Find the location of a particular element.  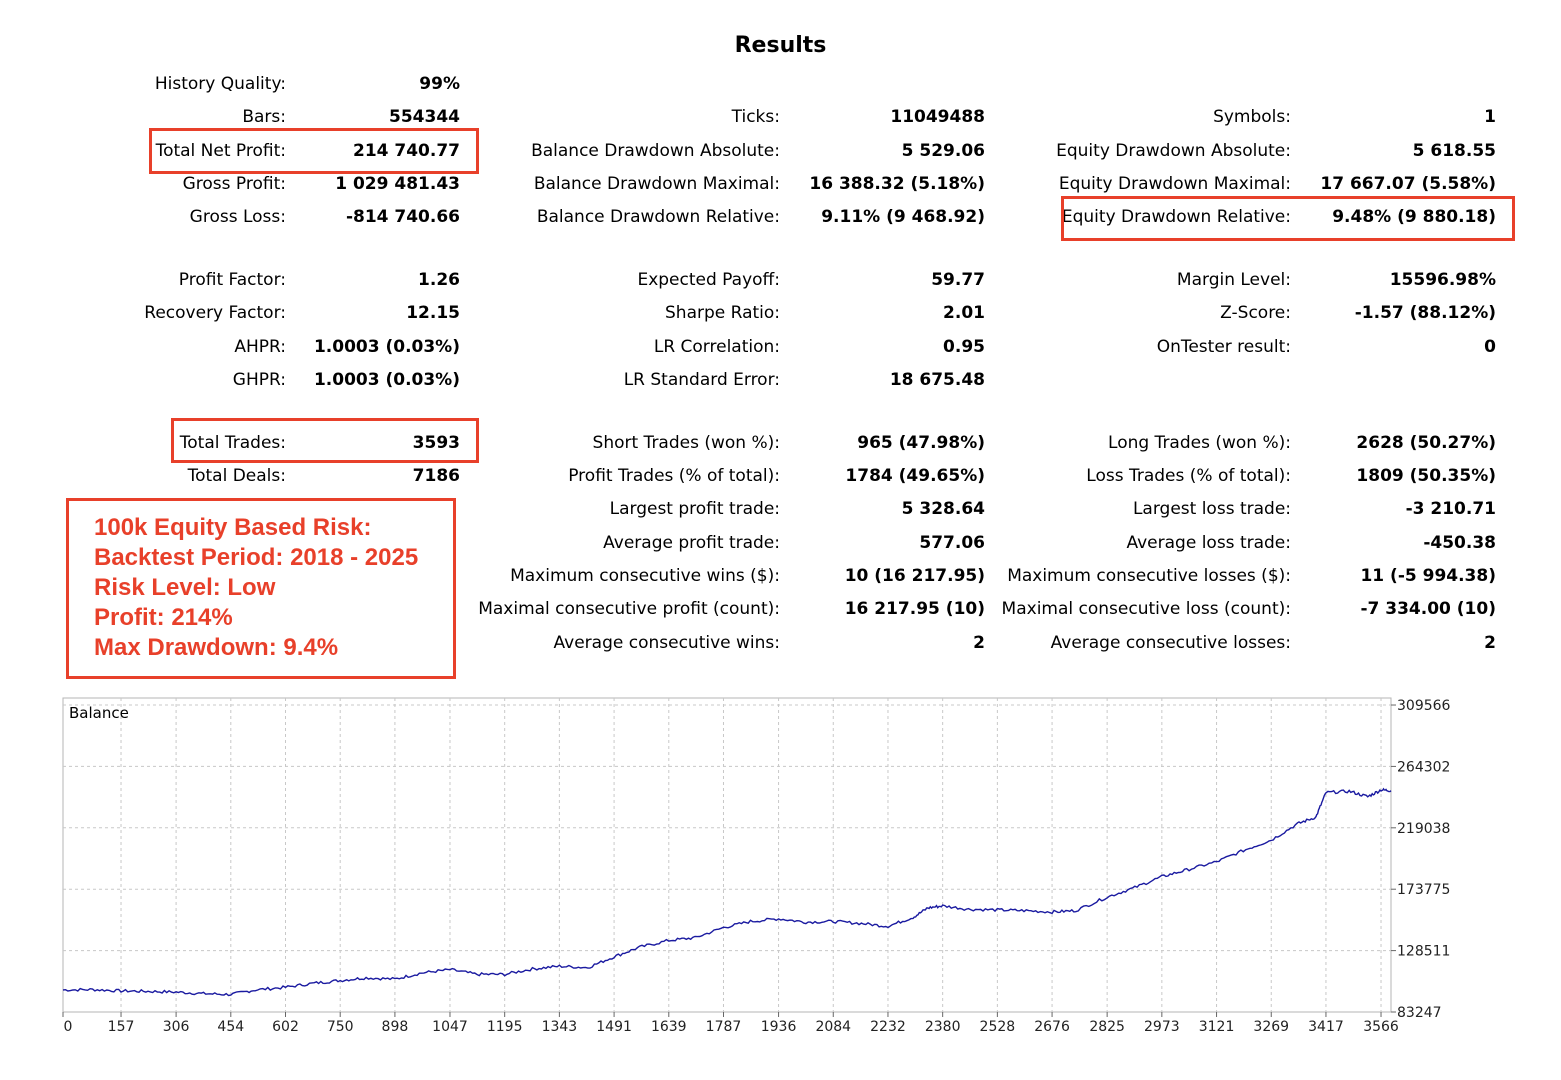

x-tick-label: 1639 is located at coordinates (669, 1027).